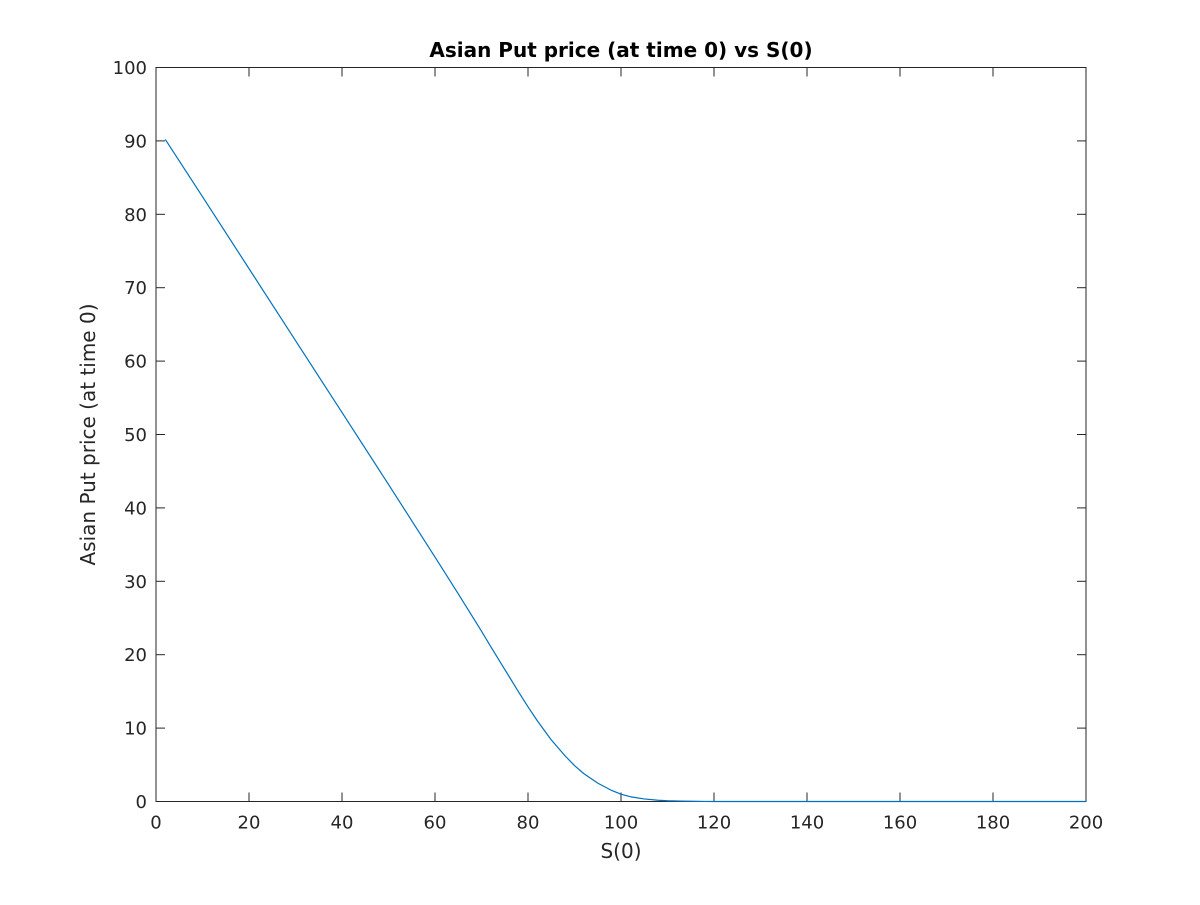 The height and width of the screenshot is (905, 1200). Describe the element at coordinates (249, 823) in the screenshot. I see `x-tick-label: 20` at that location.